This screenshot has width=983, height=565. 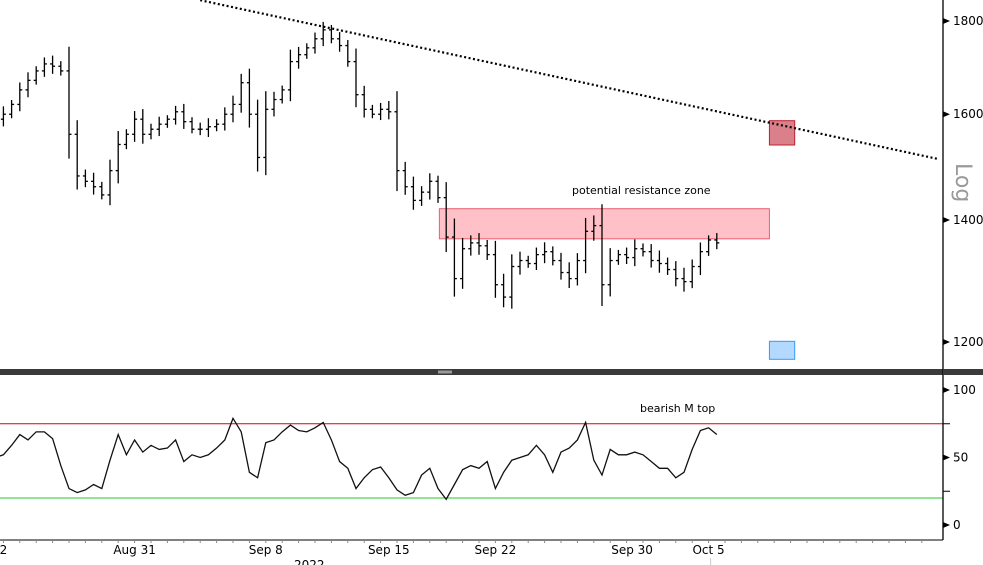 What do you see at coordinates (266, 550) in the screenshot?
I see `x-tick-label: Sep 8` at bounding box center [266, 550].